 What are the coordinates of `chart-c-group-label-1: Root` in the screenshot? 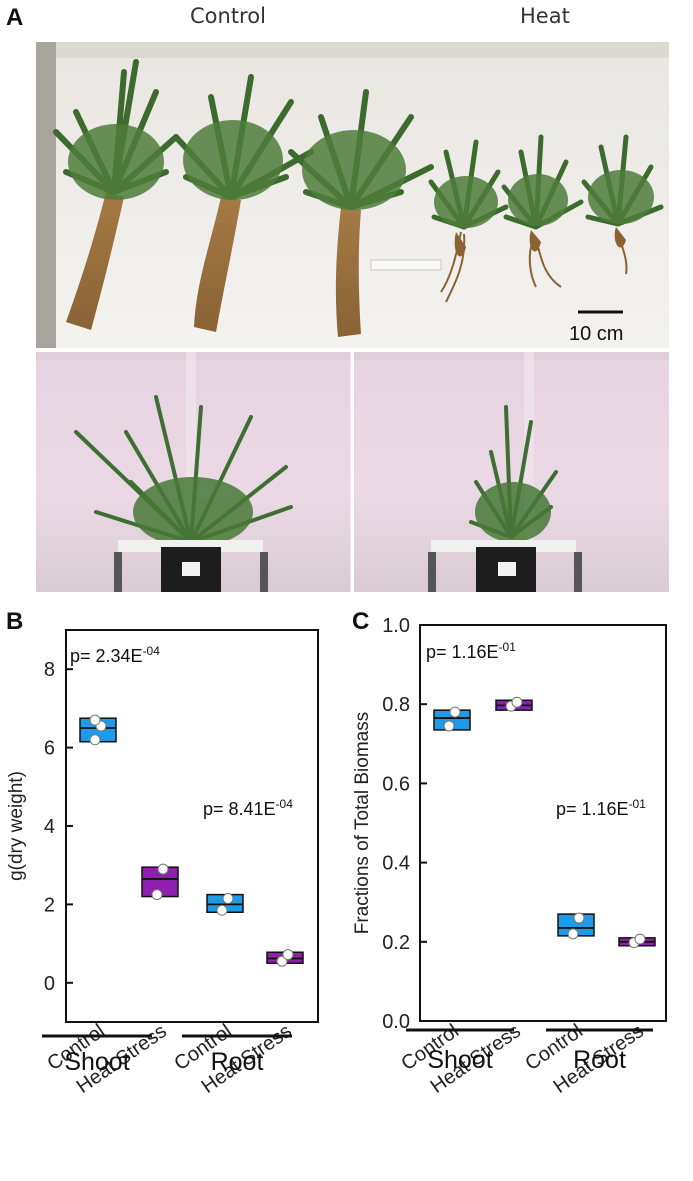 It's located at (599, 1060).